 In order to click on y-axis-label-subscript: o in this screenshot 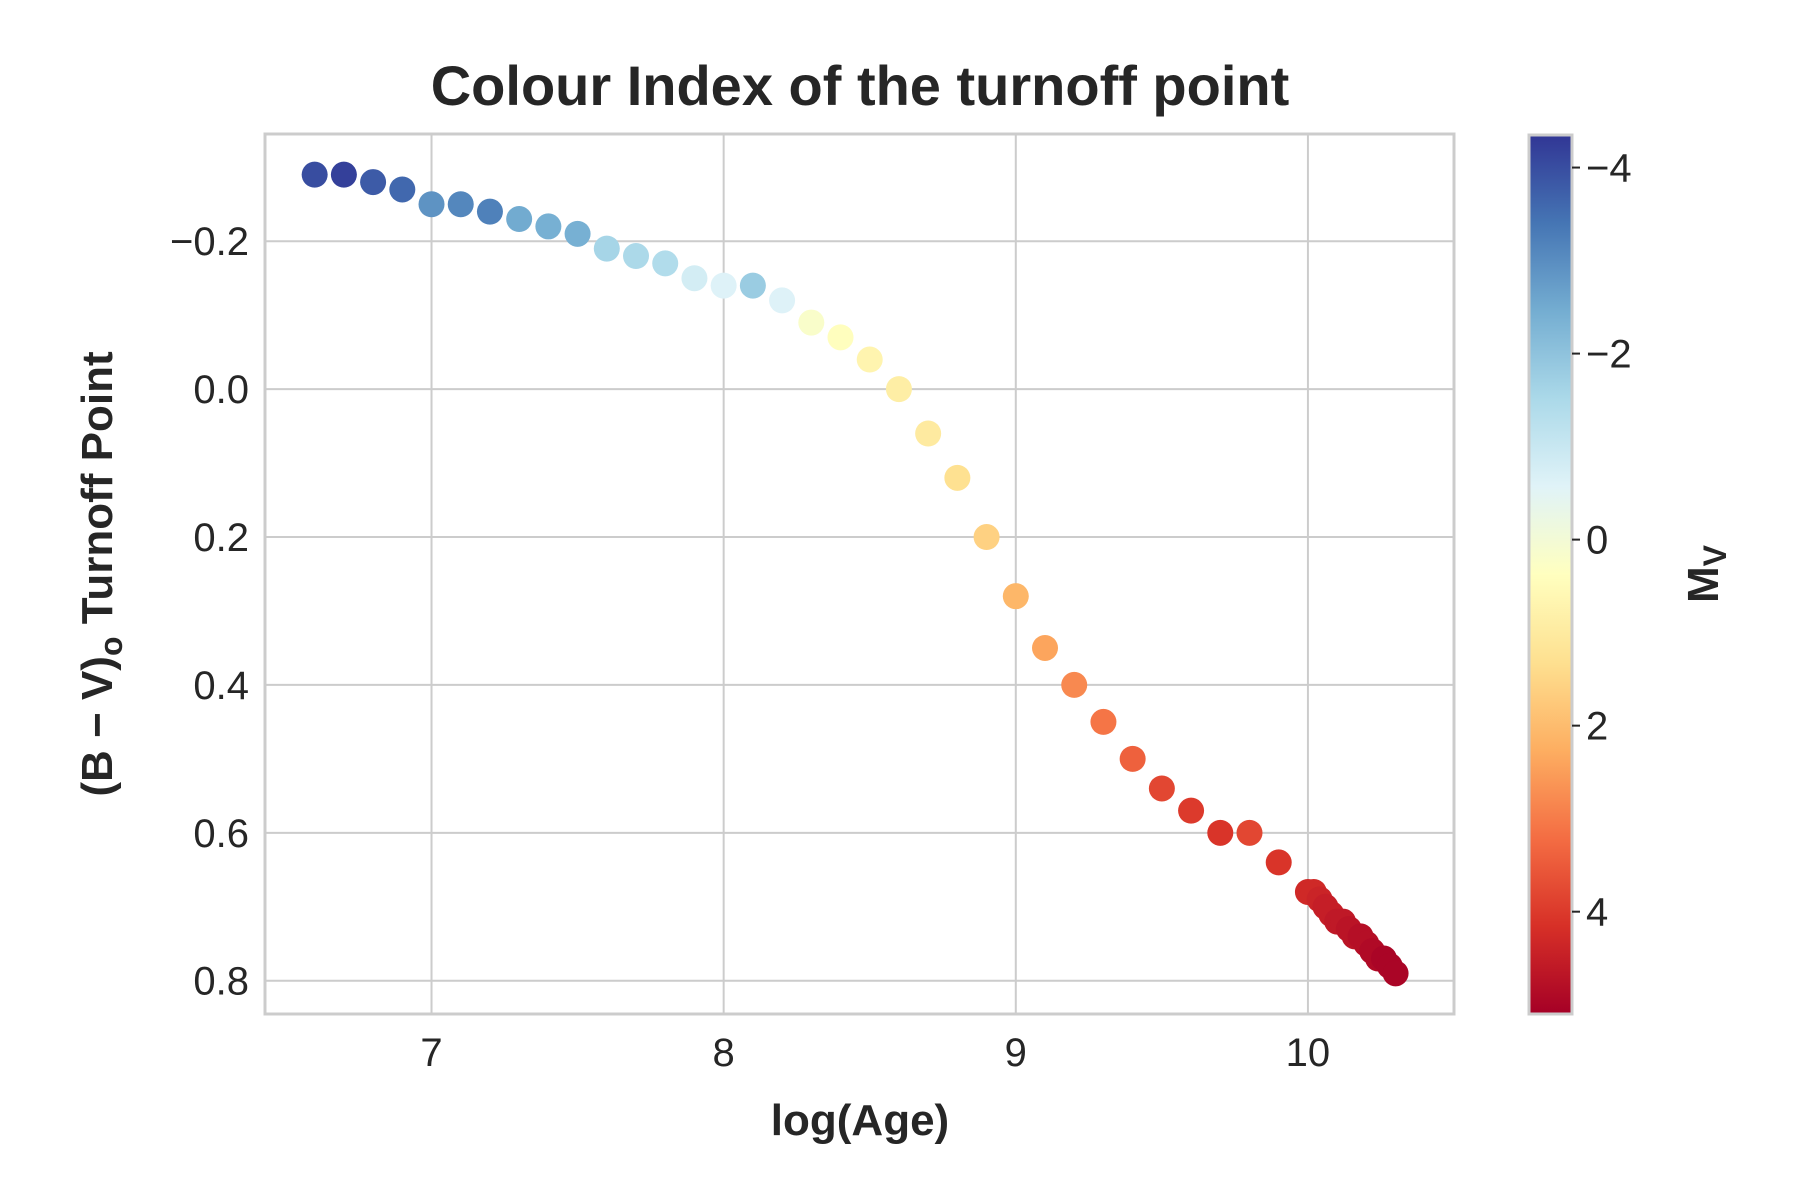, I will do `click(111, 646)`.